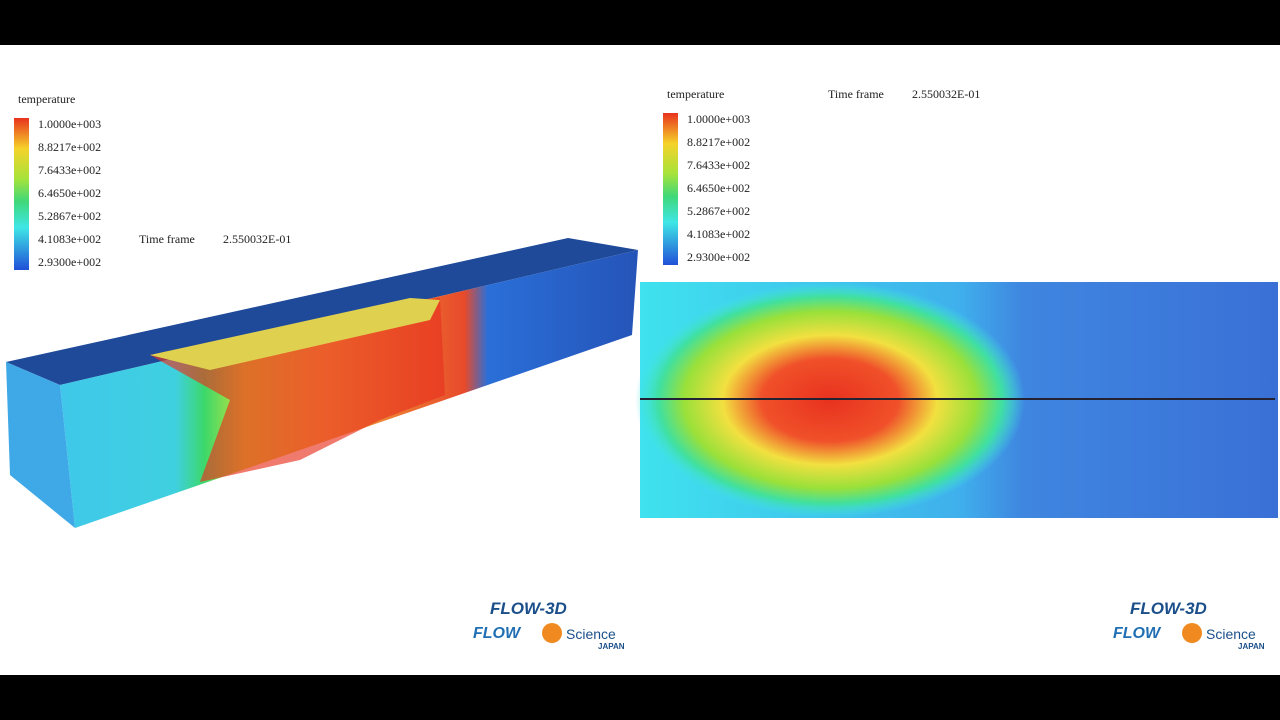 The image size is (1280, 720). Describe the element at coordinates (40, 445) in the screenshot. I see `bar-end` at that location.